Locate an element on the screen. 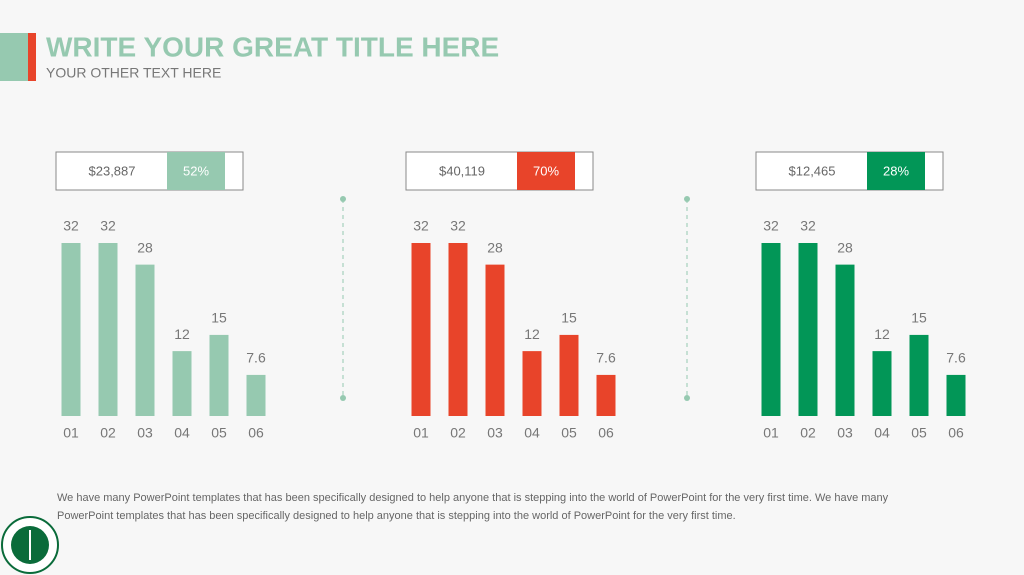 The height and width of the screenshot is (575, 1024). share-label: 52% is located at coordinates (196, 170).